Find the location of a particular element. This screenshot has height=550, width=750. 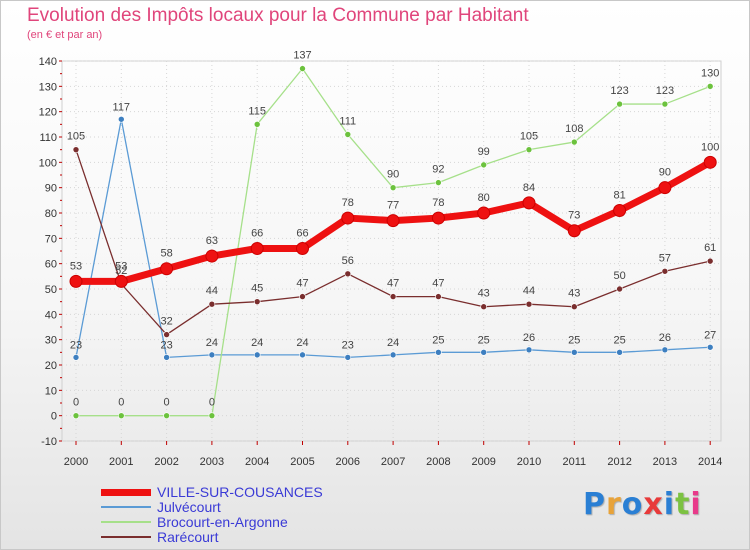

data-label: 90 is located at coordinates (665, 173).